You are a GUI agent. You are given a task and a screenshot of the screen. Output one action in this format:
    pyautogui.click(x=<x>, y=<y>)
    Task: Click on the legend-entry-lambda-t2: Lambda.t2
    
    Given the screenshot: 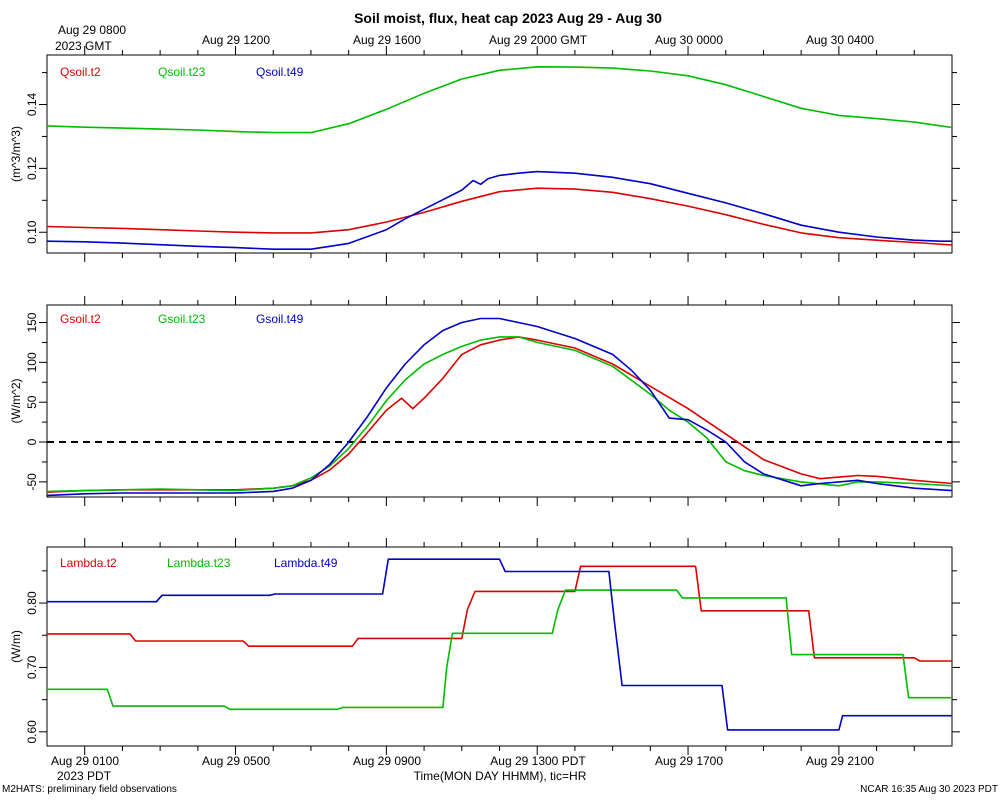 What is the action you would take?
    pyautogui.click(x=88, y=563)
    